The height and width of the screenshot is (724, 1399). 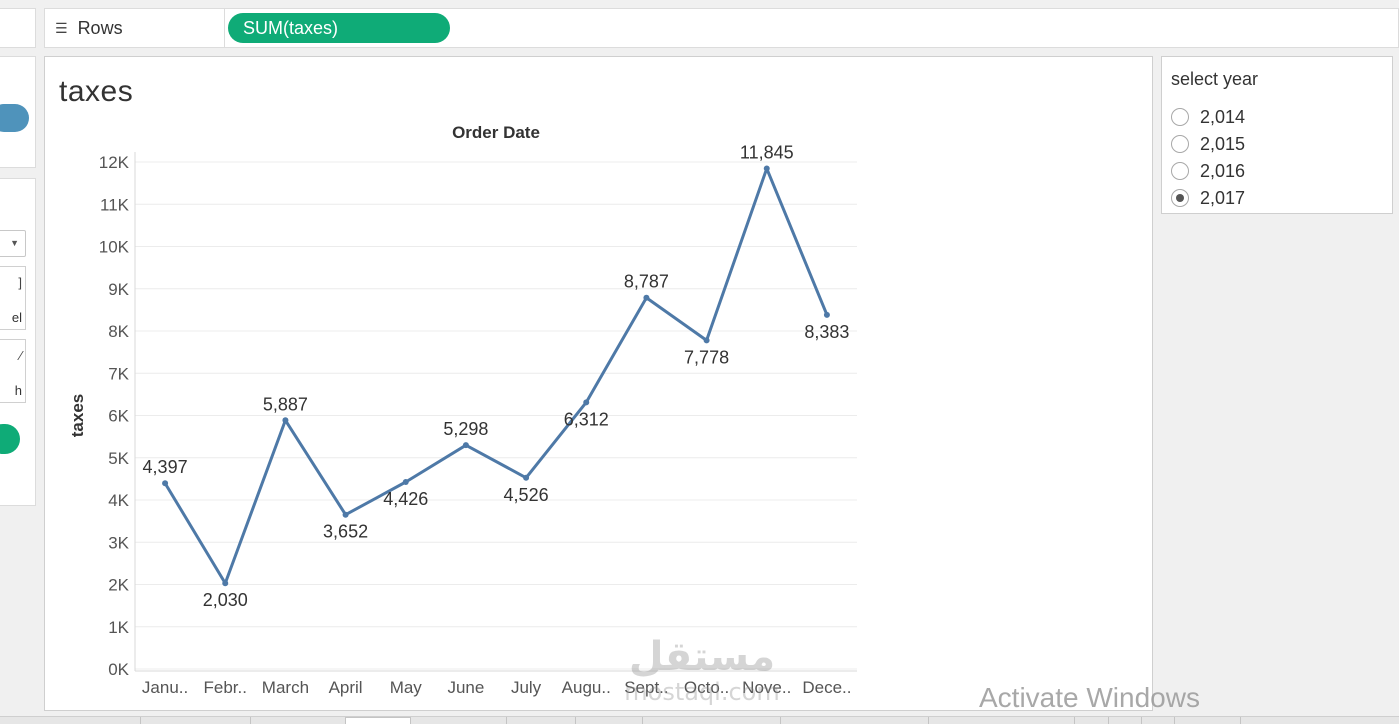 I want to click on data-label: 4,397, so click(x=165, y=467).